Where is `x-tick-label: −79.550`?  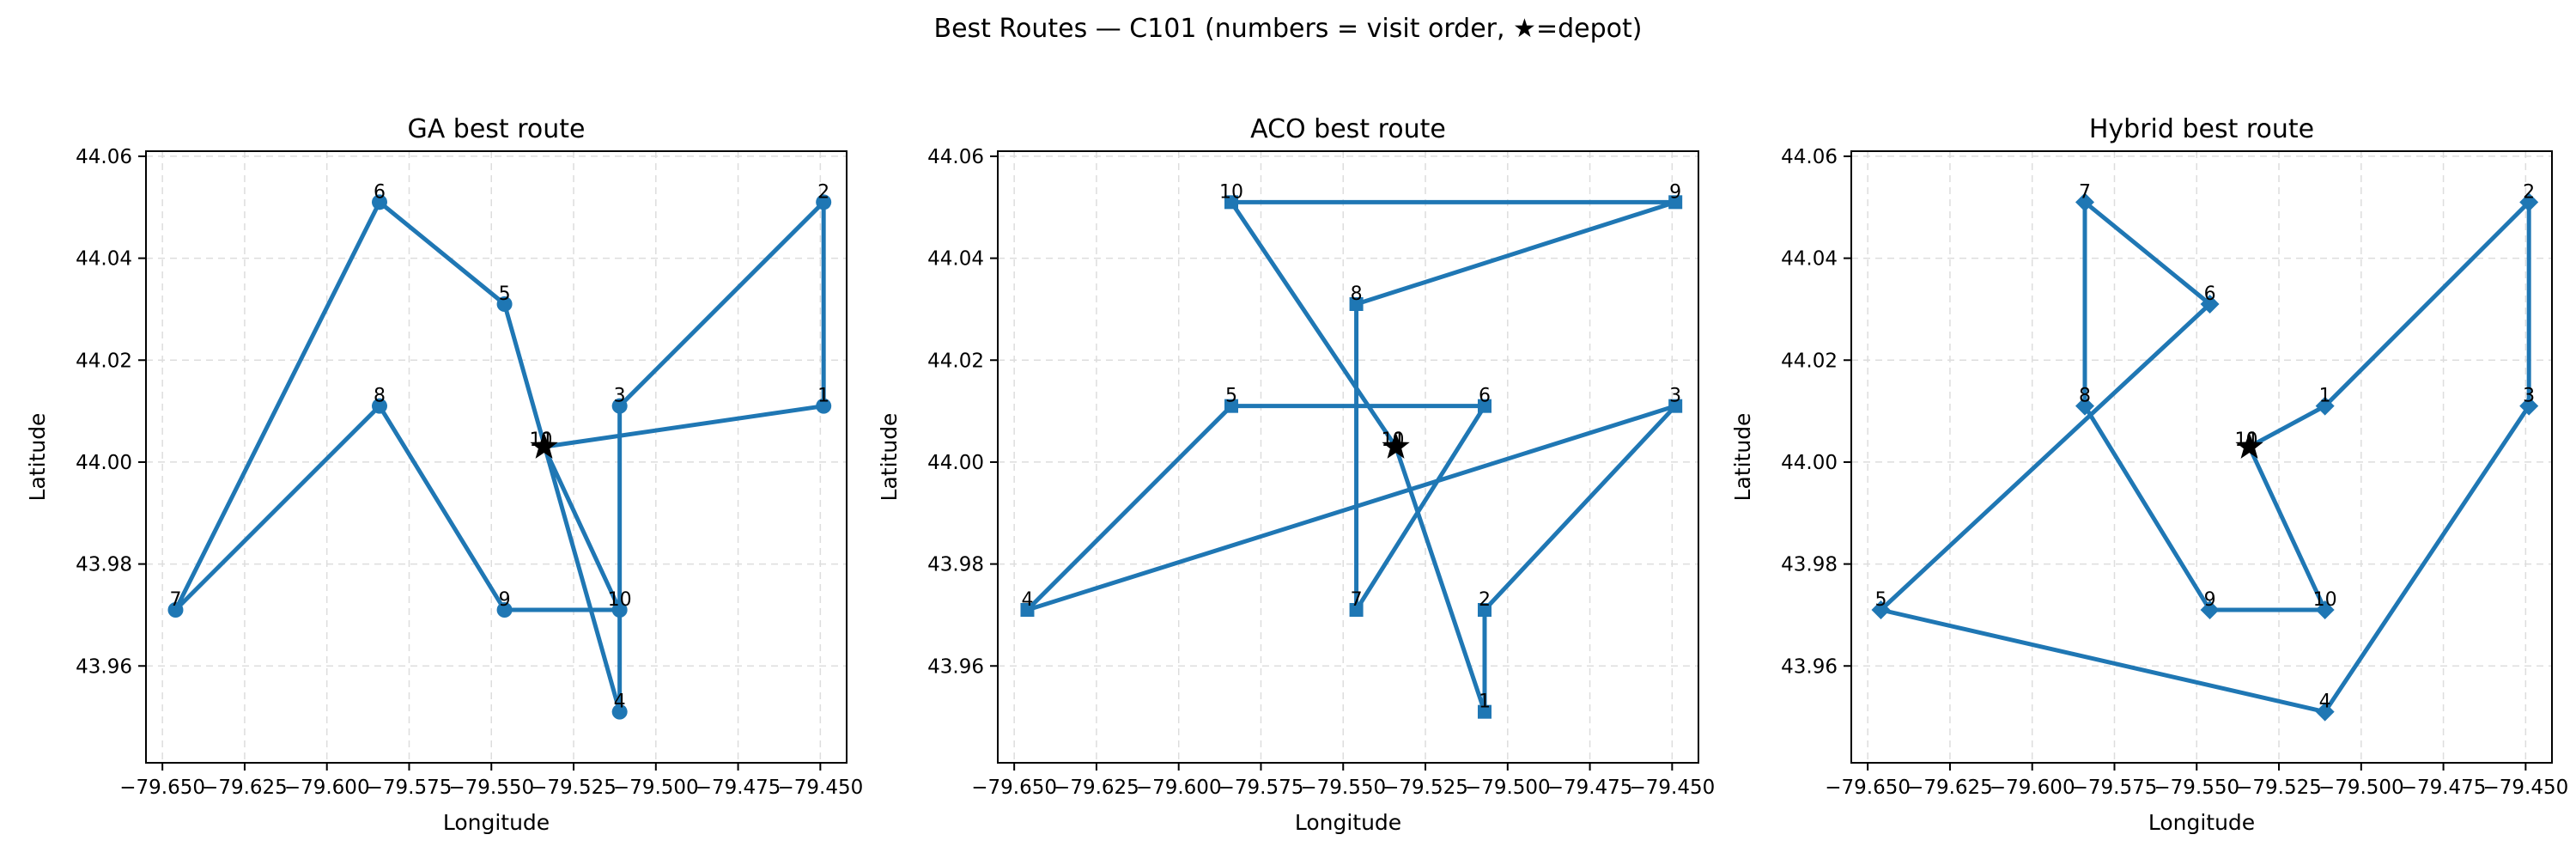 x-tick-label: −79.550 is located at coordinates (1343, 788).